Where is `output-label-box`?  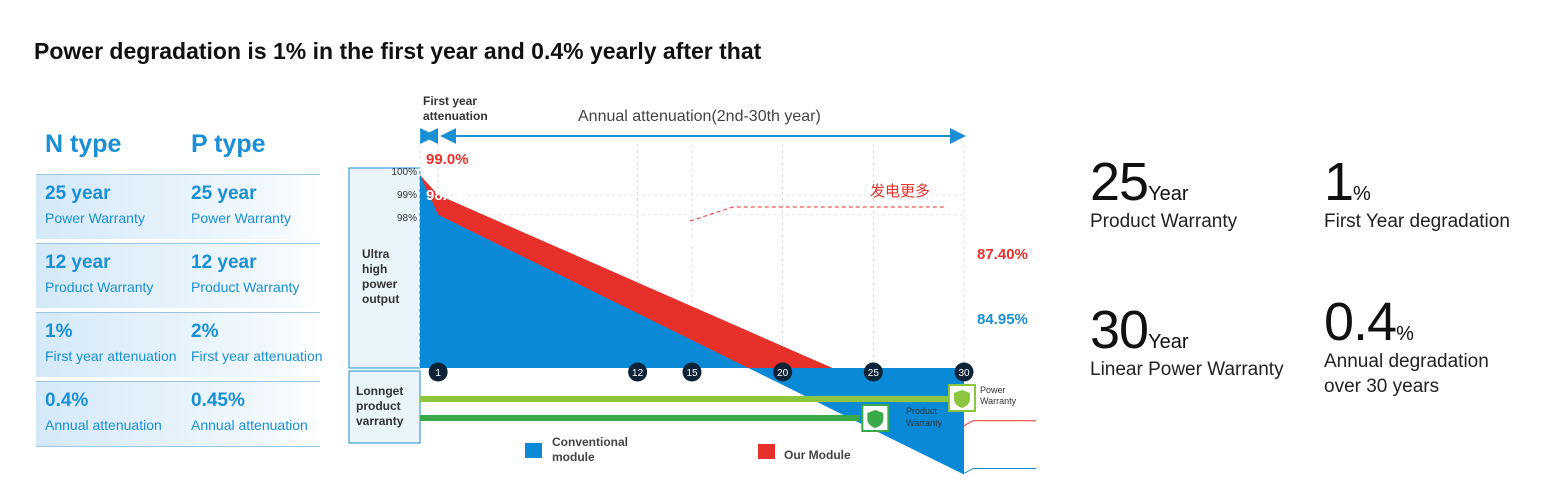
output-label-box is located at coordinates (384, 268).